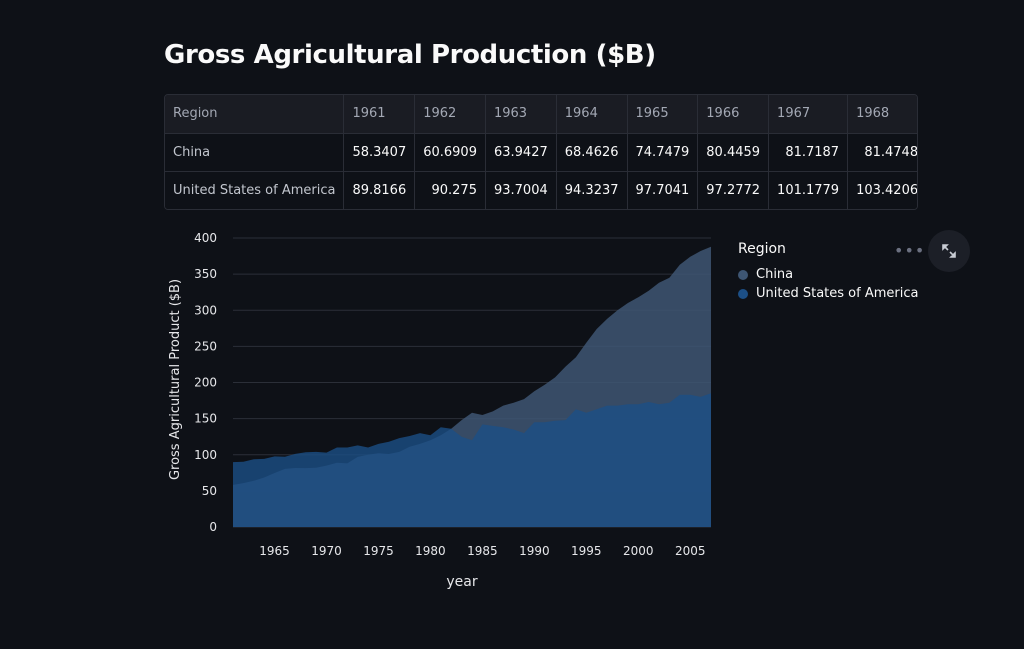 The image size is (1024, 649). I want to click on x-tick-label: 1980, so click(430, 551).